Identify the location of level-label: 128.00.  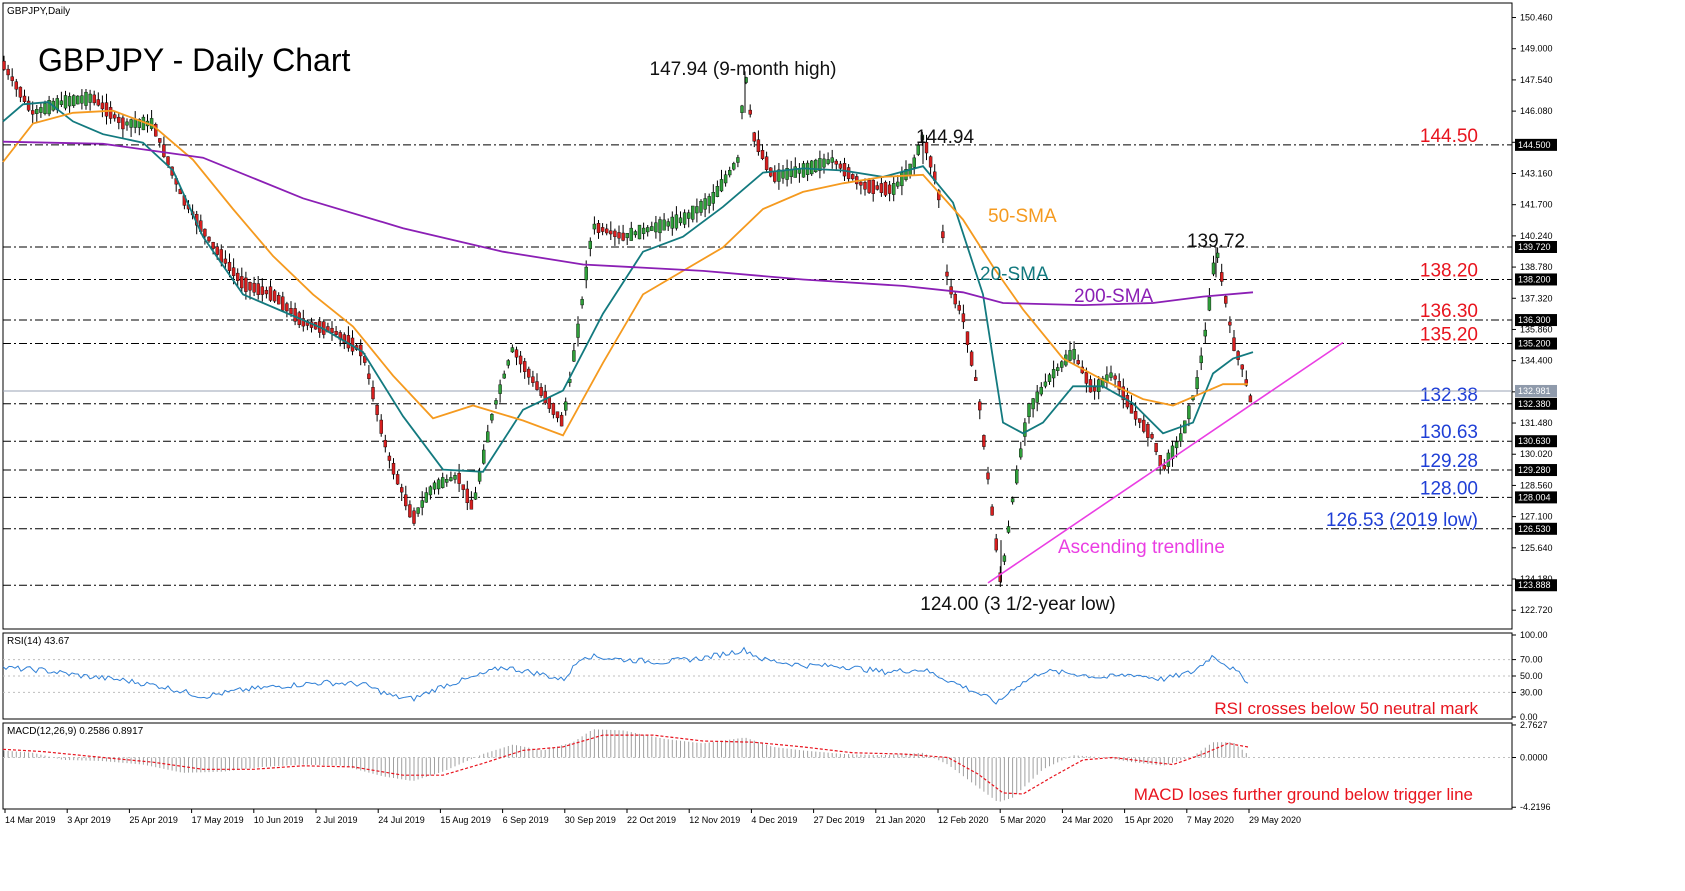
(1449, 488).